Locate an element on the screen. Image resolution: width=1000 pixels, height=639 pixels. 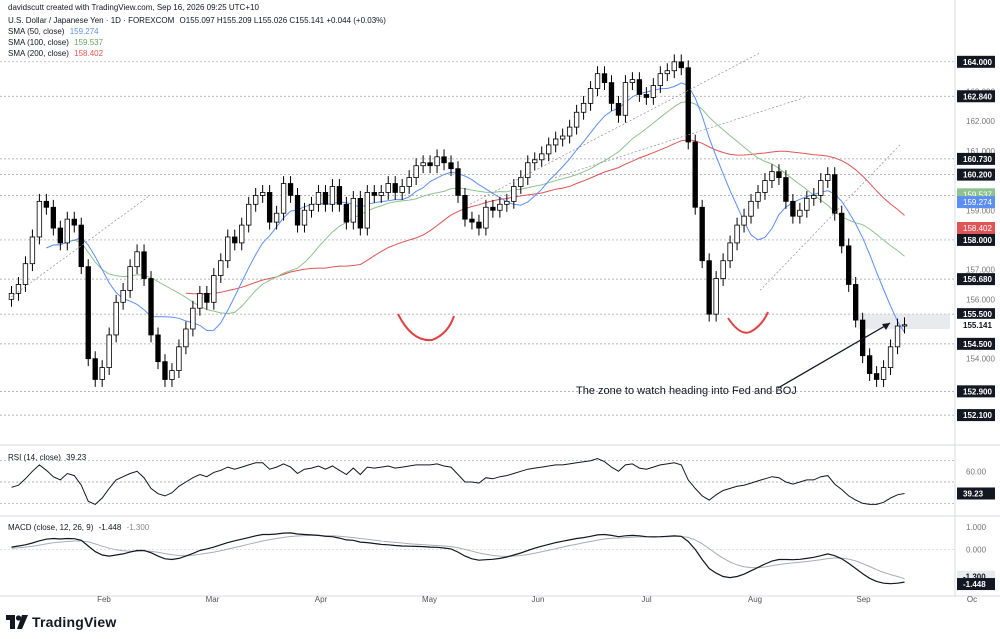
macd-value-tag-label: -1.300 is located at coordinates (974, 577).